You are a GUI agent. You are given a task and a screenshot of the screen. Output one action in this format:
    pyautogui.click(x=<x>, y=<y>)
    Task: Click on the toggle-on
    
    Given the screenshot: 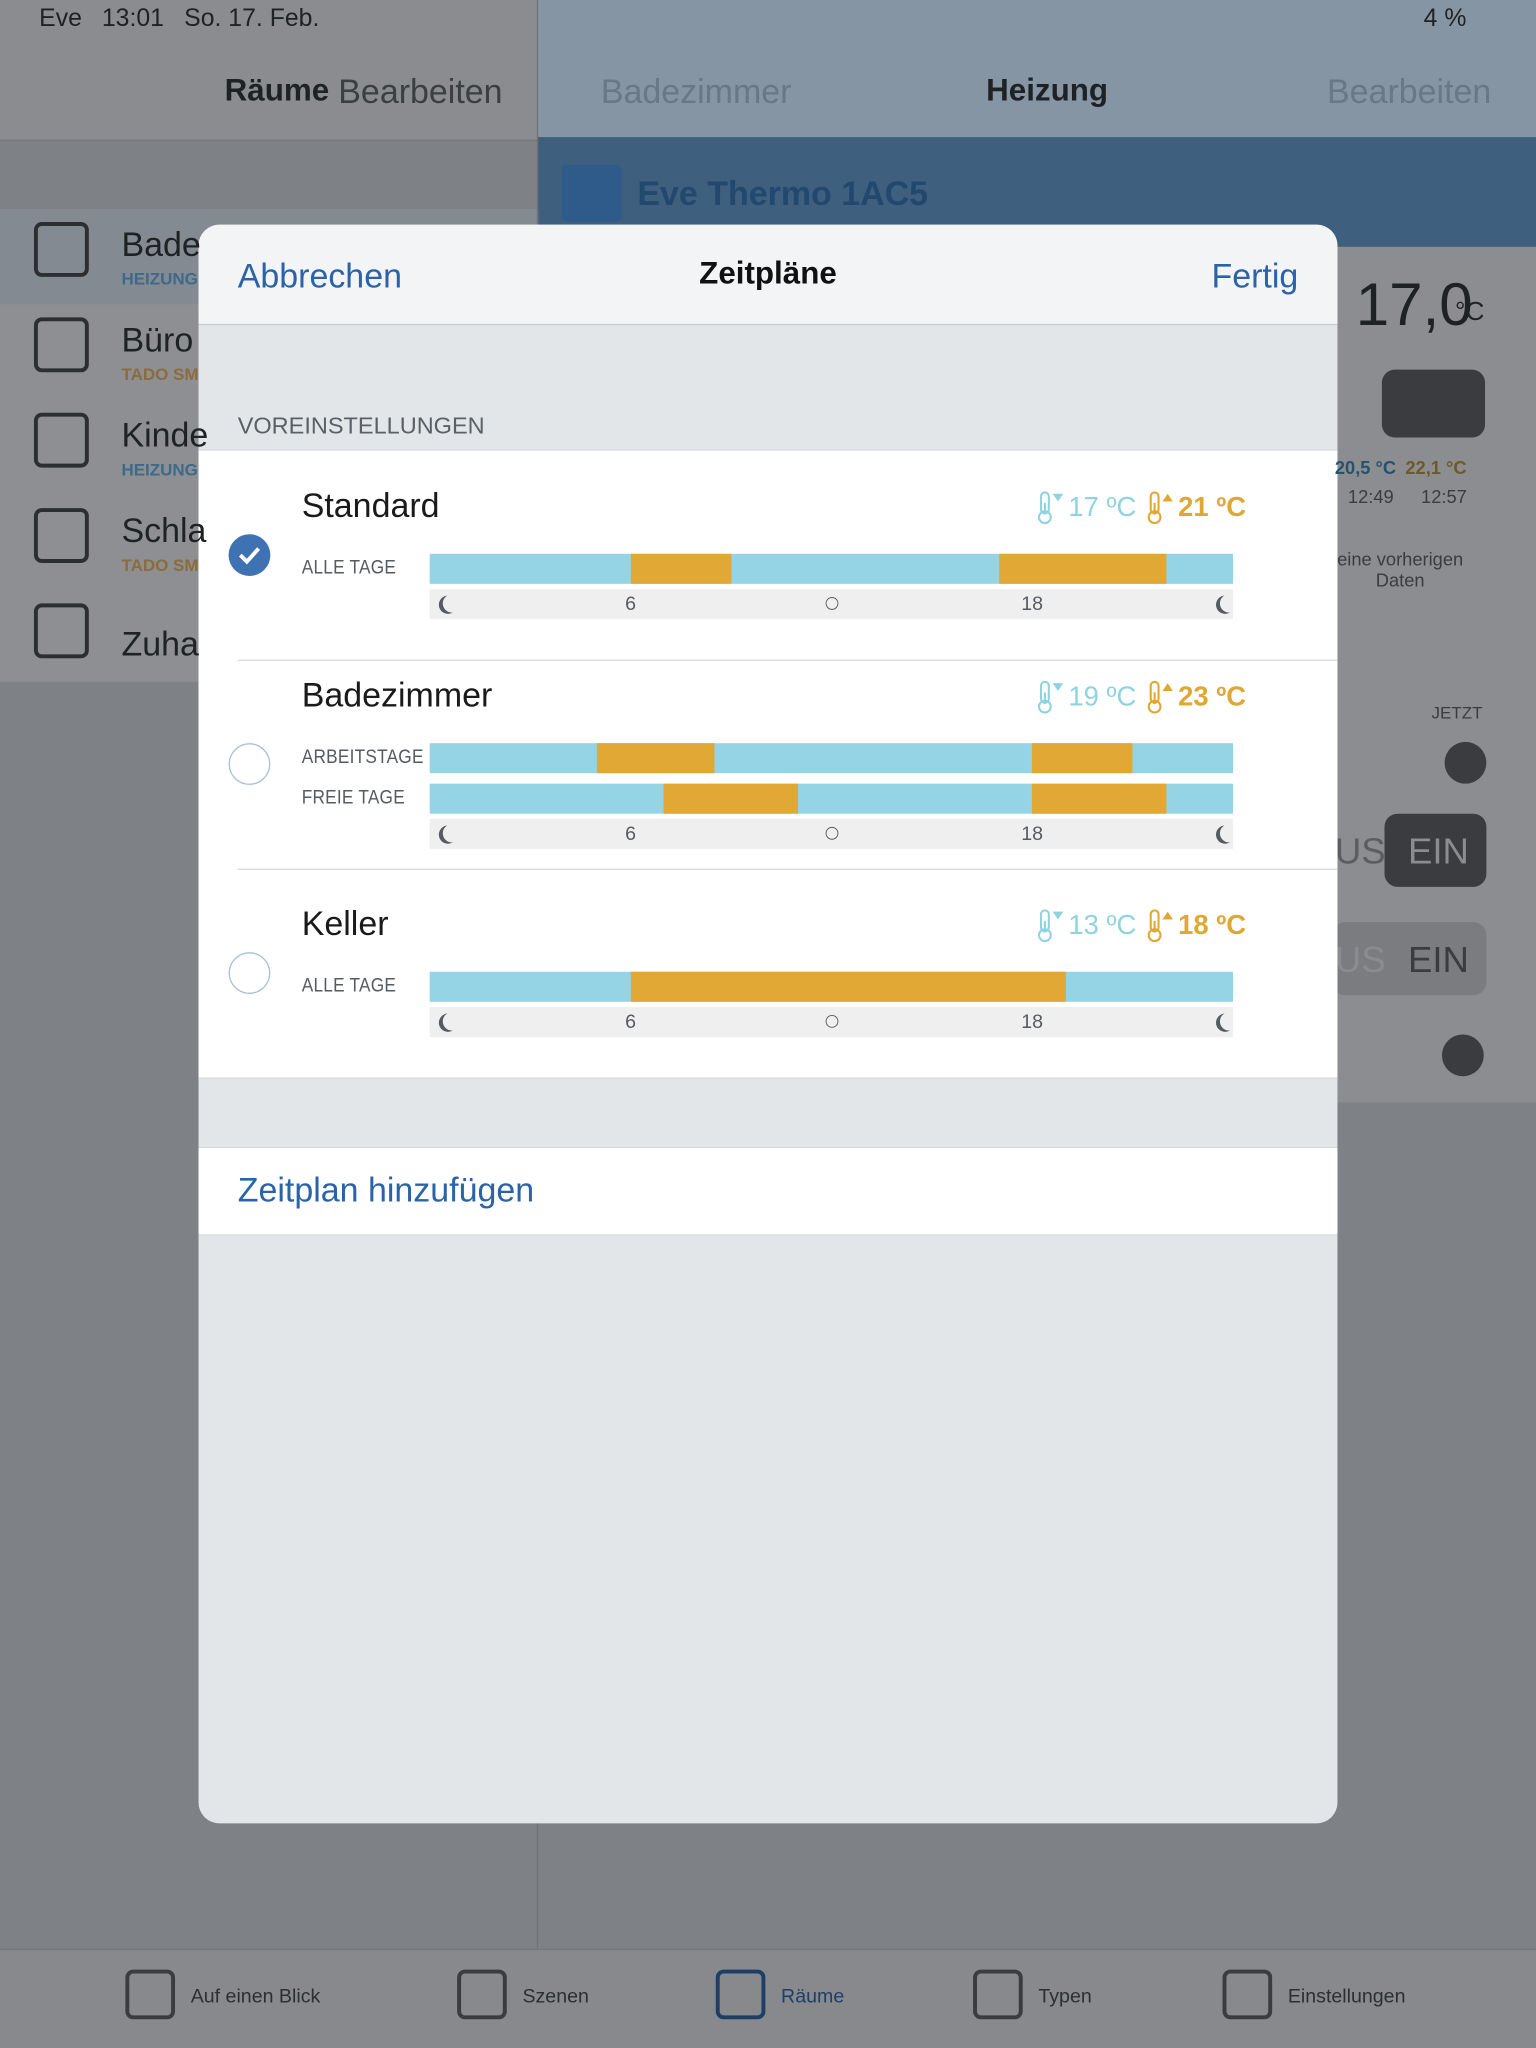 What is the action you would take?
    pyautogui.click(x=1435, y=850)
    